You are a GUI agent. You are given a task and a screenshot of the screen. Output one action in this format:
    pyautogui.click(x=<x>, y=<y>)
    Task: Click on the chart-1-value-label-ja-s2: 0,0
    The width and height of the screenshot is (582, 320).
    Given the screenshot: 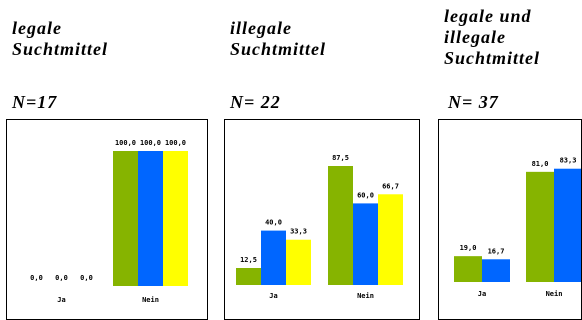 What is the action you would take?
    pyautogui.click(x=61, y=278)
    